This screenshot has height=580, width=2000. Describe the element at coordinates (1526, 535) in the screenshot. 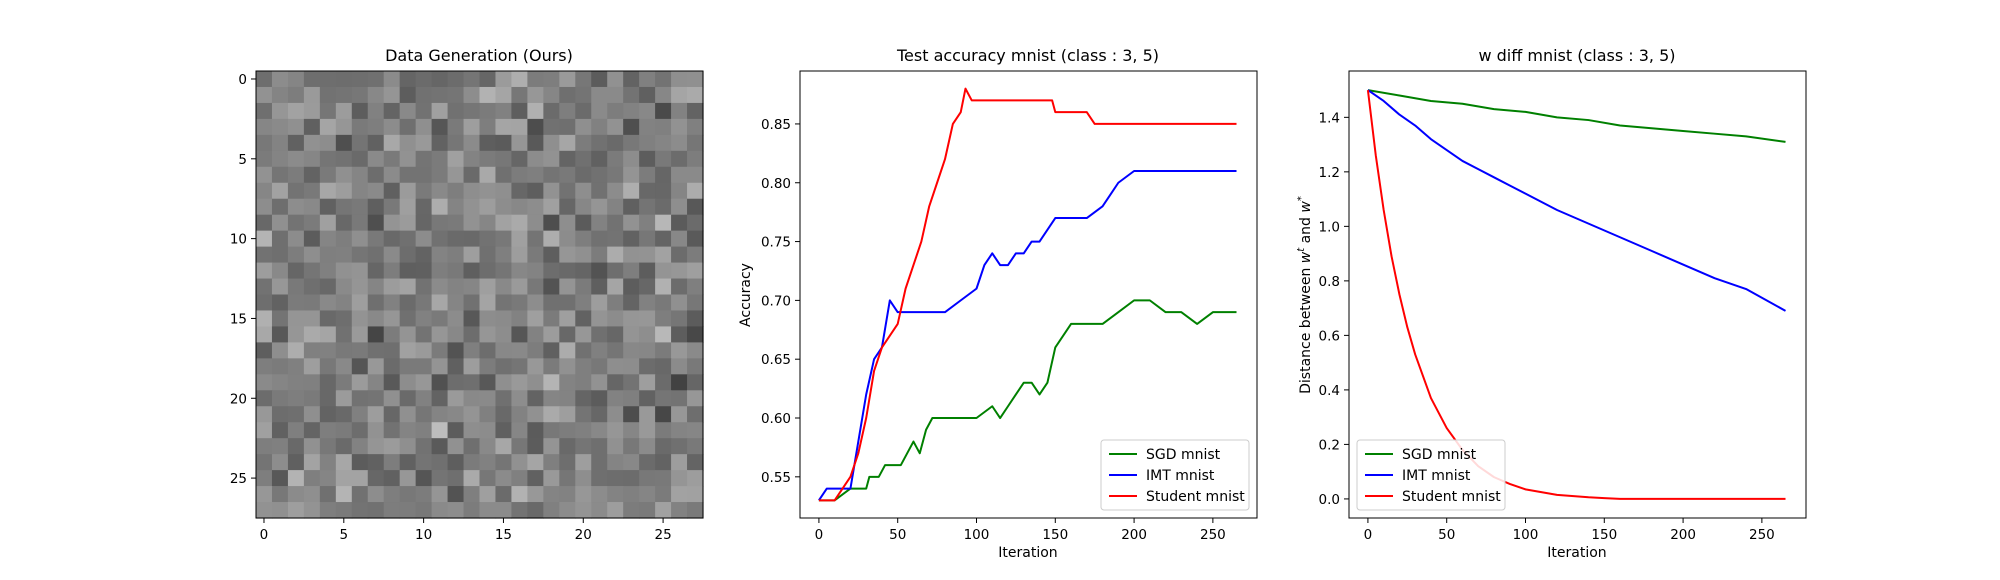

I see `xtick-label: 100` at that location.